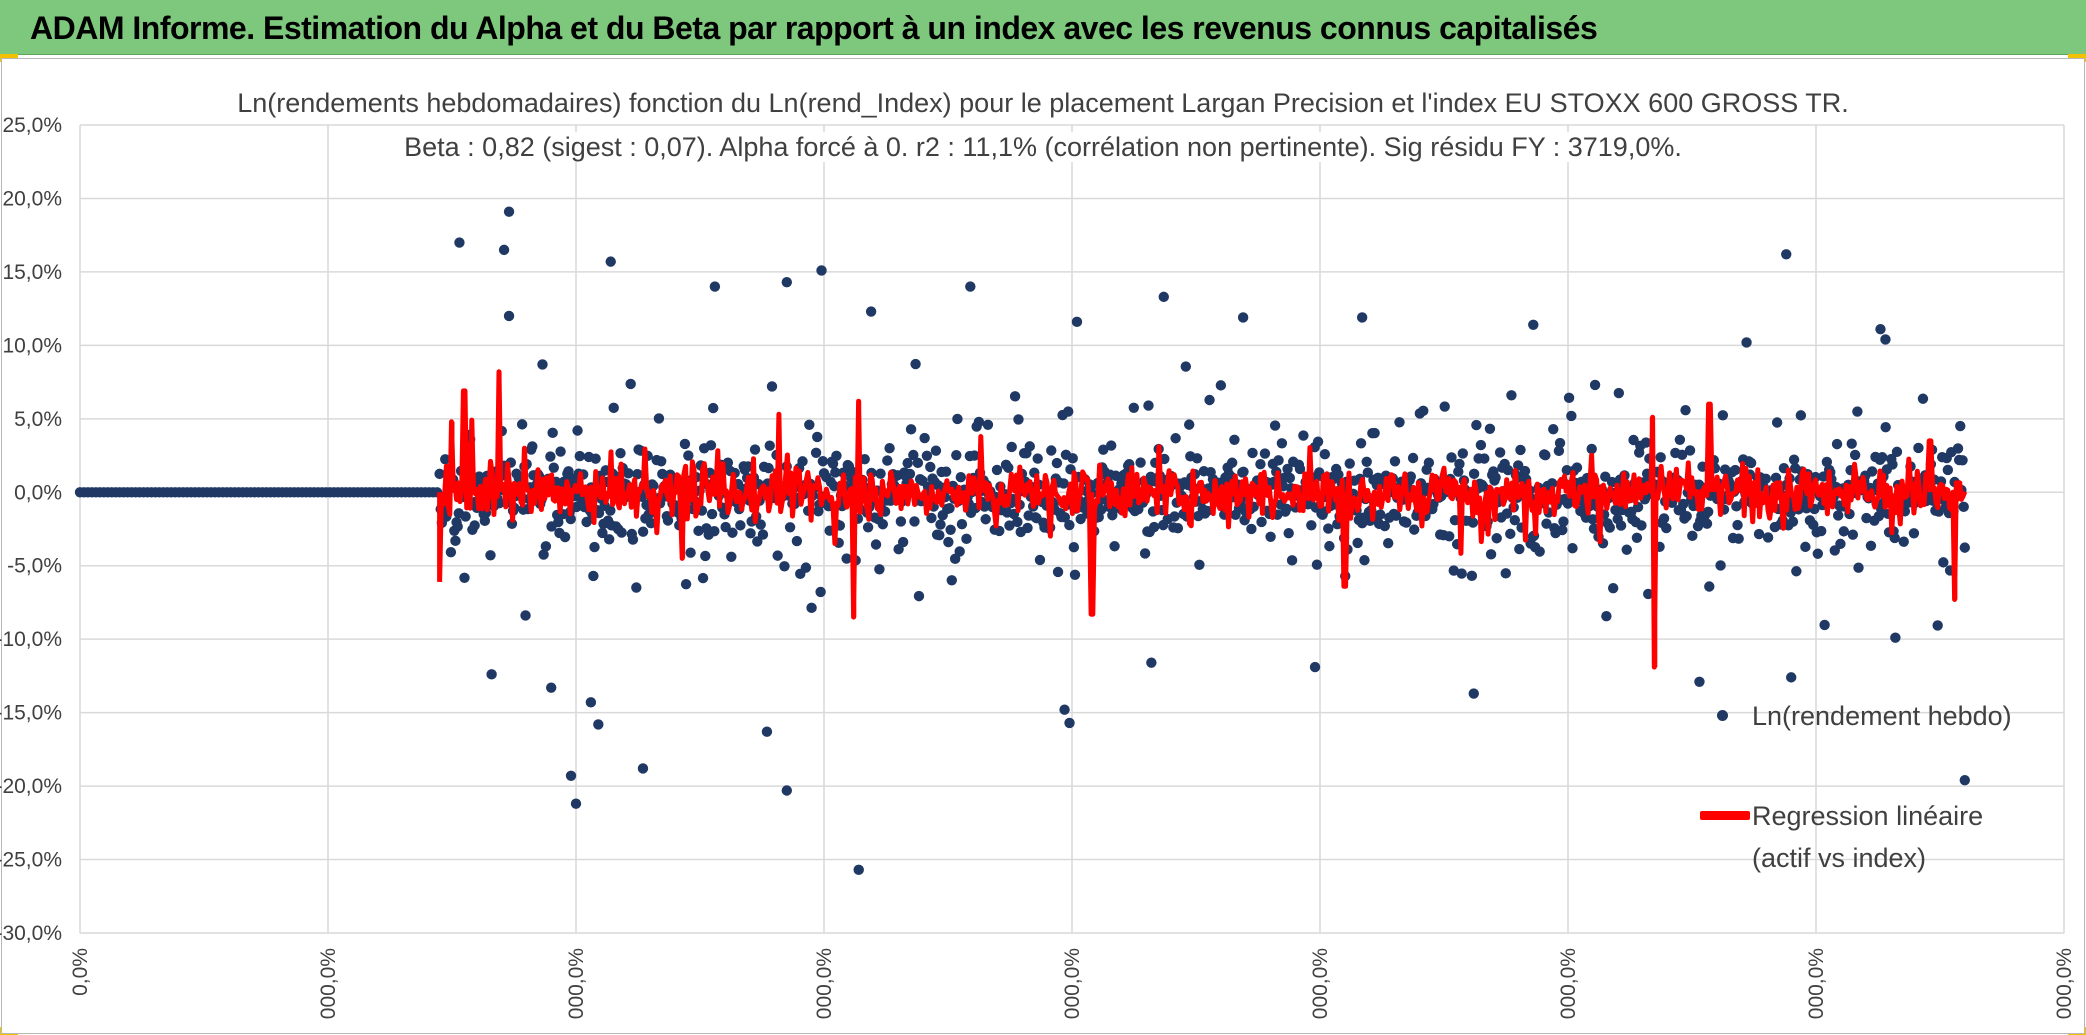  I want to click on y-tick-label: -15,0%, so click(31, 713).